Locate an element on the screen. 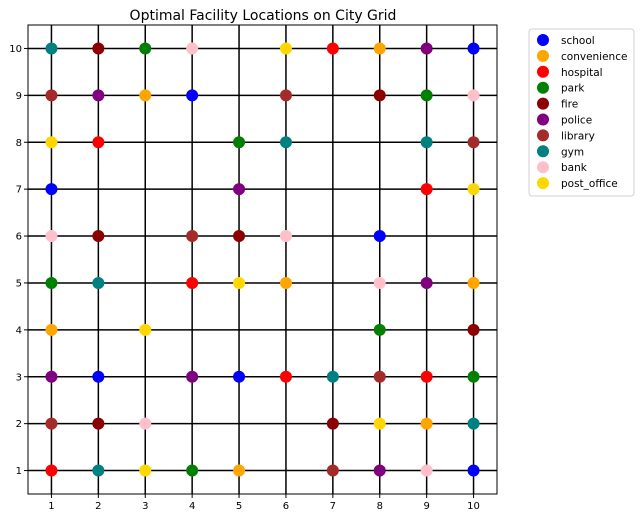 This screenshot has height=520, width=640. legend-label-bank: bank is located at coordinates (574, 168).